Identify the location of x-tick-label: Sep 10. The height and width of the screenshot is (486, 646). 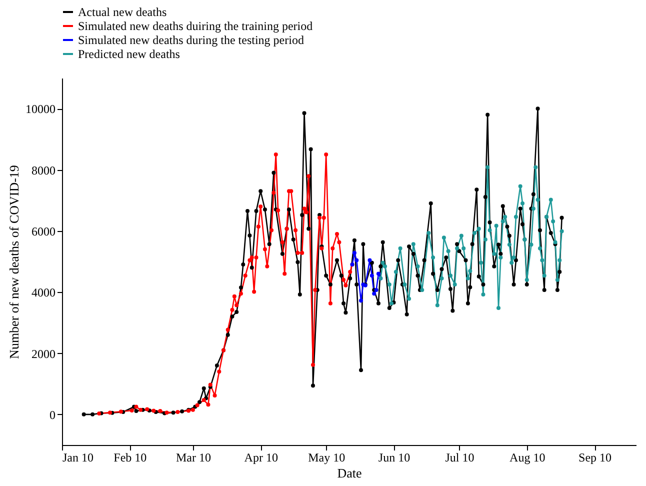
(595, 457).